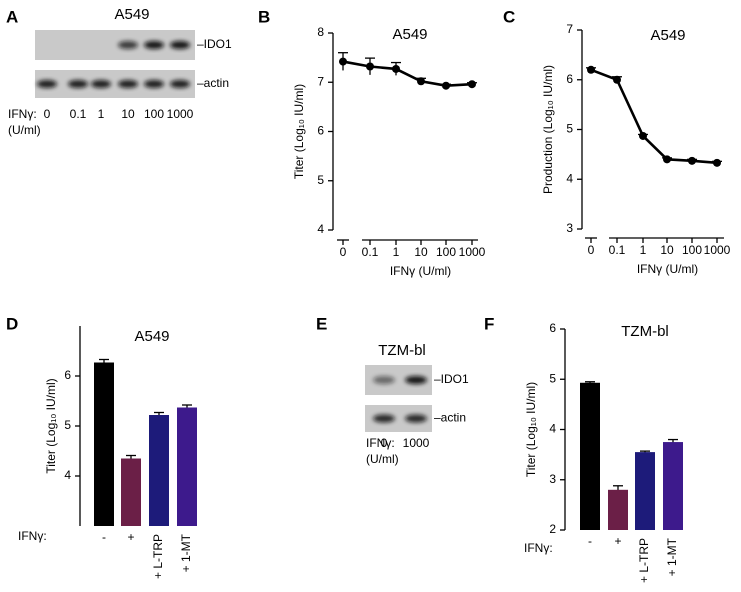 The image size is (741, 592). I want to click on panel-label: B, so click(264, 16).